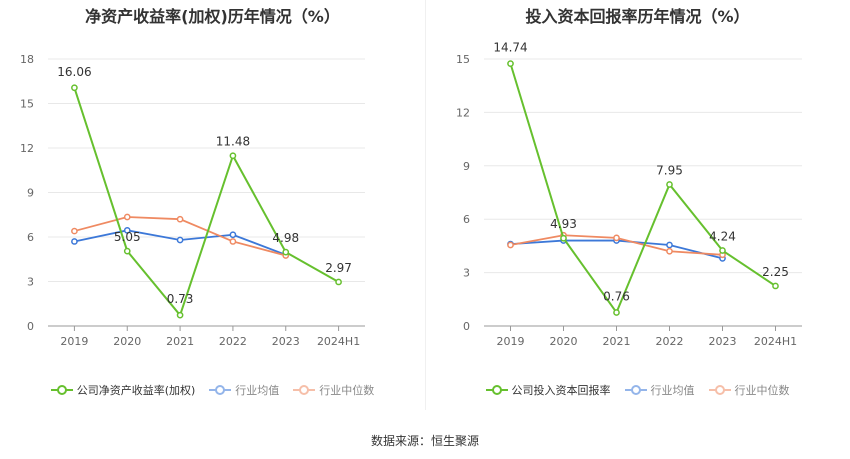  I want to click on data-label: 11.48, so click(233, 142).